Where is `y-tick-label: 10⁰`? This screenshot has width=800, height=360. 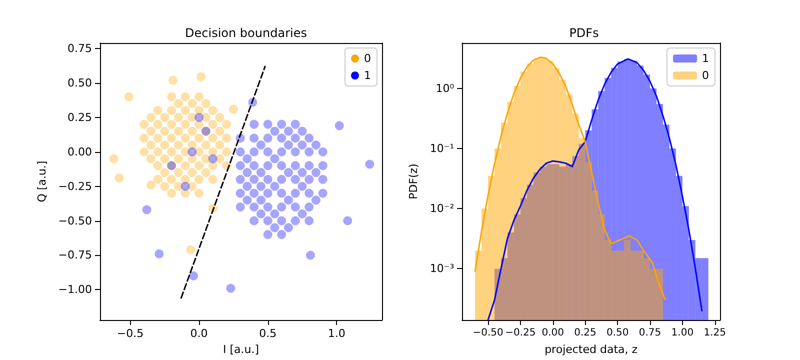
y-tick-label: 10⁰ is located at coordinates (445, 88).